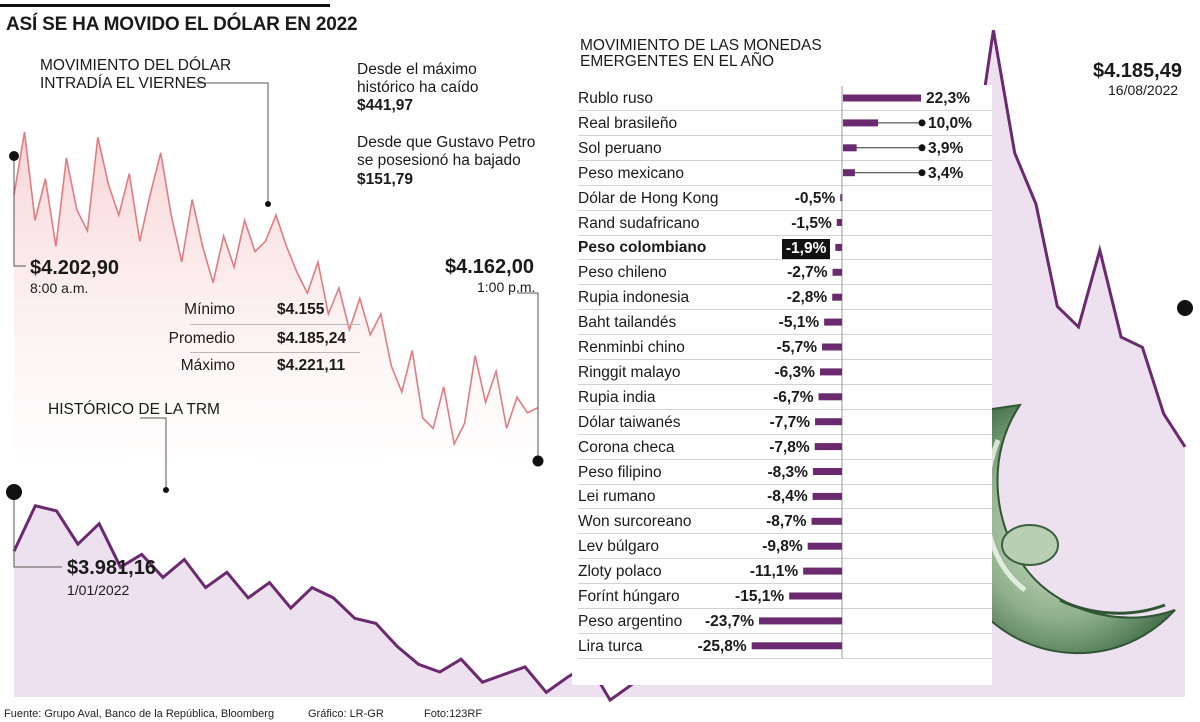 This screenshot has height=722, width=1200. Describe the element at coordinates (615, 98) in the screenshot. I see `currency-name: Rublo ruso` at that location.